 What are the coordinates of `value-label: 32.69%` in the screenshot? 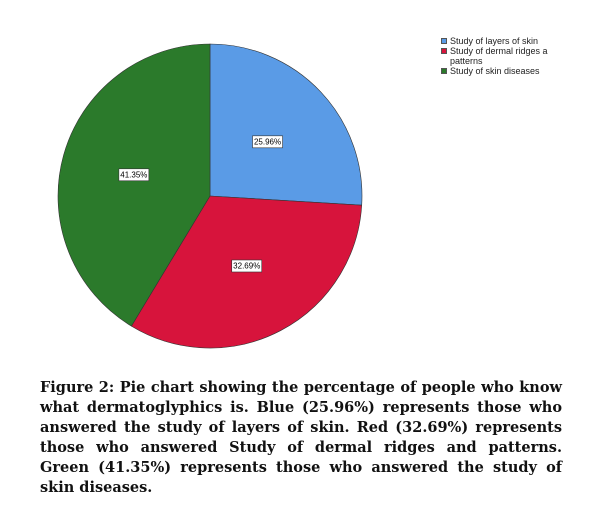 It's located at (246, 266).